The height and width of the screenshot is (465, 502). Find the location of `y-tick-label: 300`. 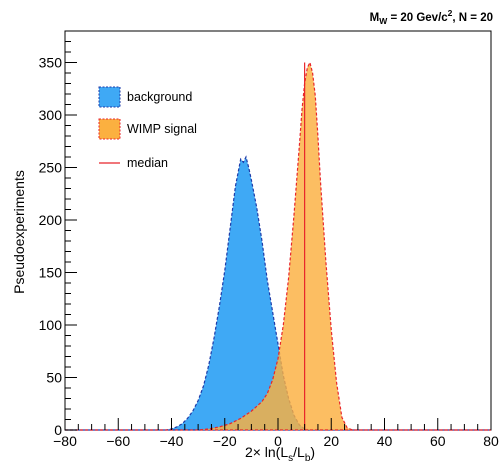

y-tick-label: 300 is located at coordinates (51, 115).